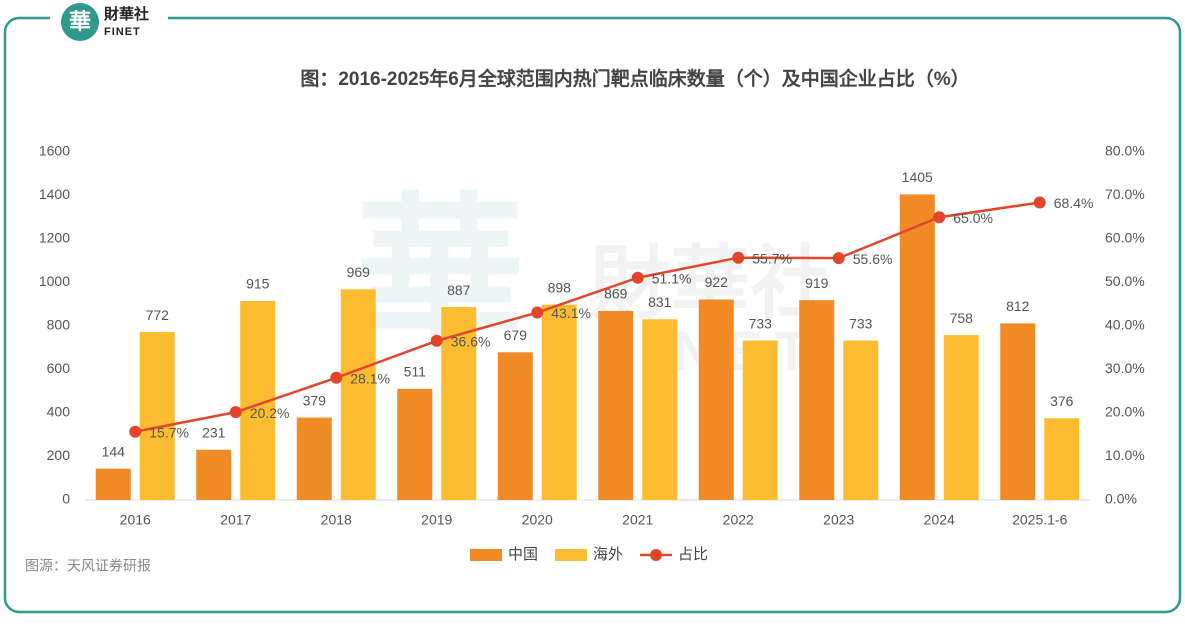  I want to click on source: 图源：天风证券研报, so click(88, 566).